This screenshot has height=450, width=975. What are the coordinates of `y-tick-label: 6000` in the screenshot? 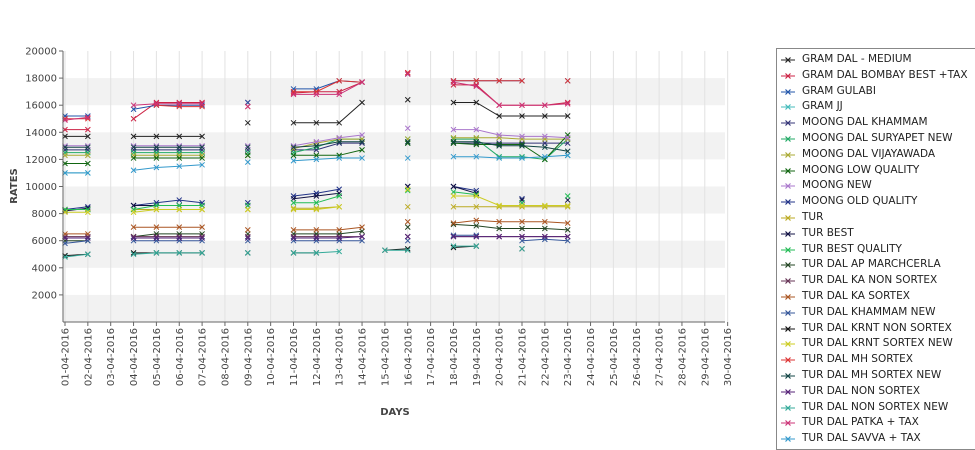 It's located at (44, 241).